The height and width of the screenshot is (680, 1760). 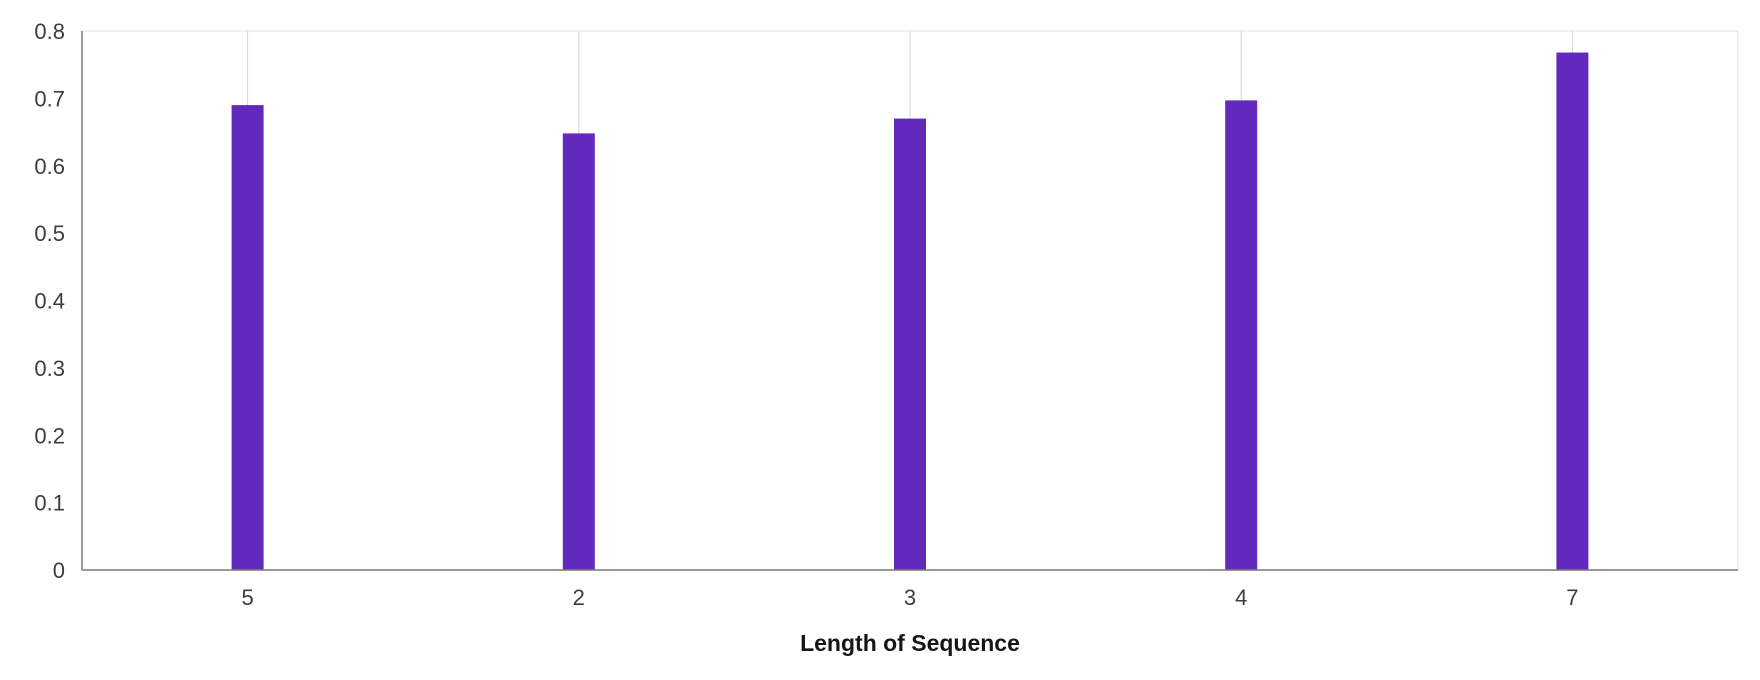 I want to click on x-tick-label-7: 7, so click(x=1572, y=597).